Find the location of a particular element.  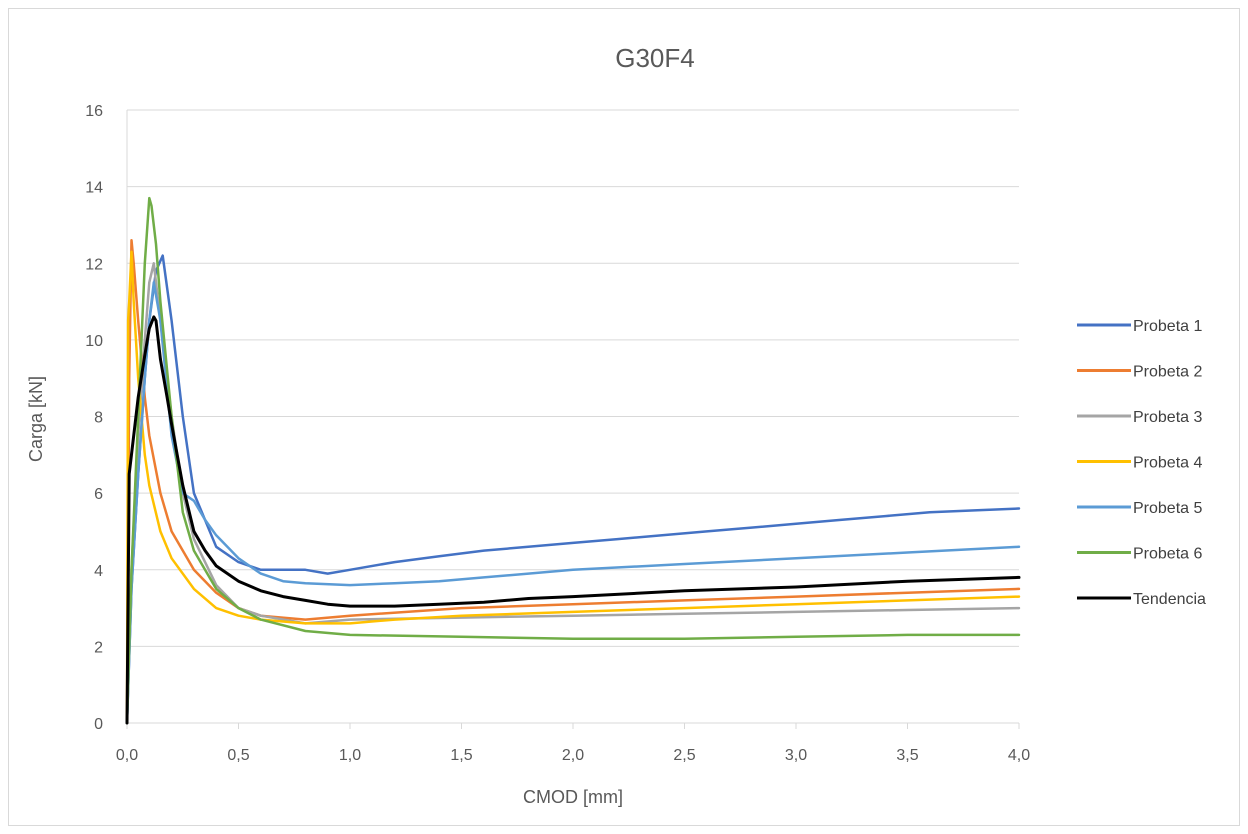

x-tick-label: 2,5 is located at coordinates (684, 755).